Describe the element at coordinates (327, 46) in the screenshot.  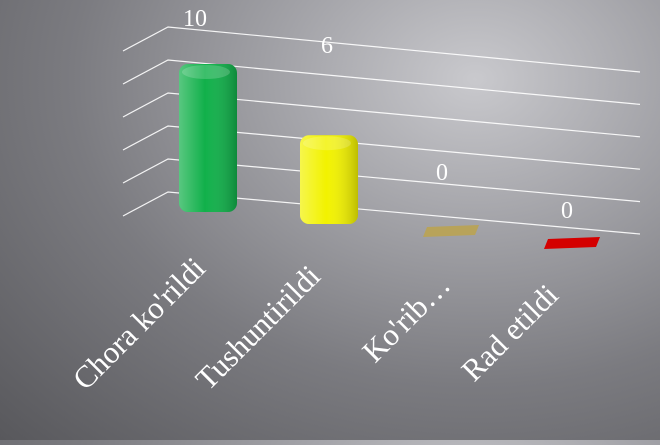
I see `data-label: 6` at that location.